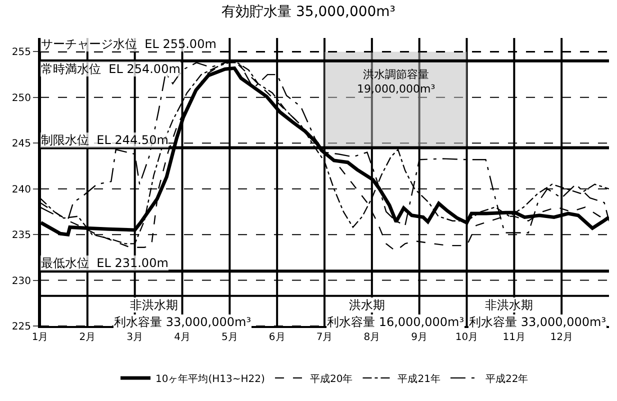 The width and height of the screenshot is (617, 401). Describe the element at coordinates (21, 144) in the screenshot. I see `y-tick-label: 245` at that location.